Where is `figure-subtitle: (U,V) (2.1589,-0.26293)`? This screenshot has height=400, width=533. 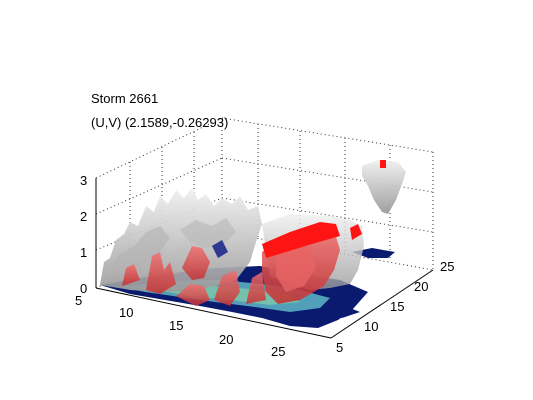 figure-subtitle: (U,V) (2.1589,-0.26293) is located at coordinates (160, 122).